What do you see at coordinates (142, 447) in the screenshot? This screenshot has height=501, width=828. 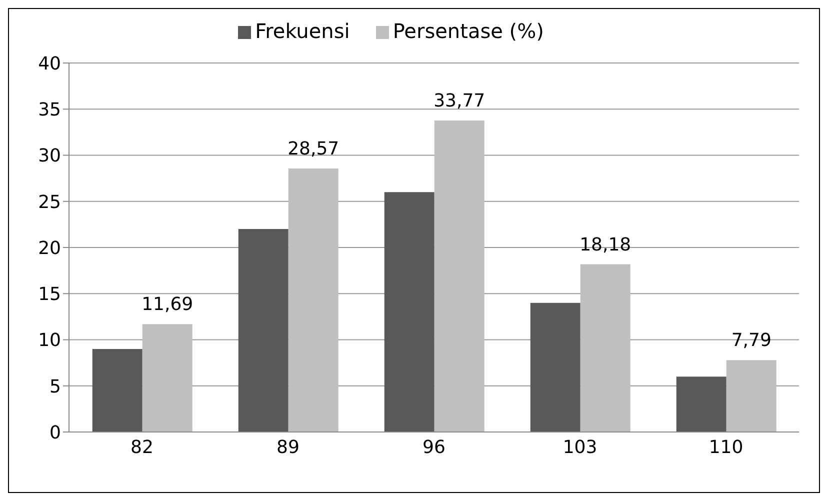 I see `x-tick-label: 82` at bounding box center [142, 447].